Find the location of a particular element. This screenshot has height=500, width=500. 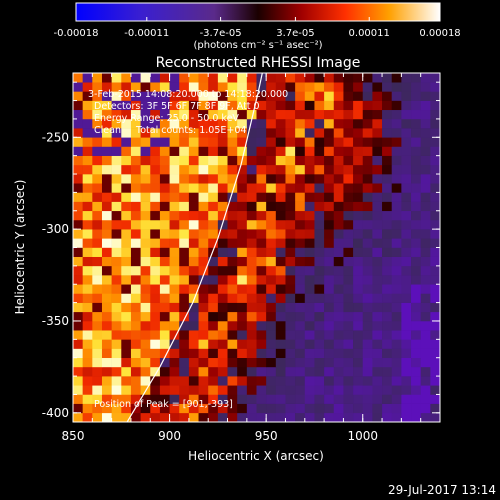

colorbar-tick-label: -0.00018 is located at coordinates (76, 33).